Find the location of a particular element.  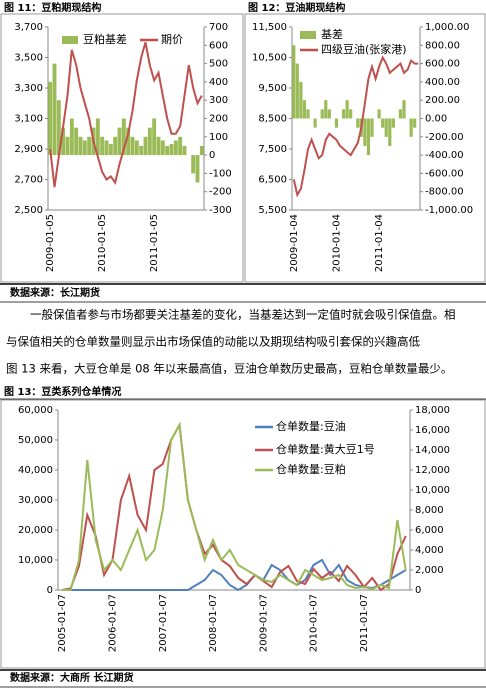

y-tick-label: 2,900 is located at coordinates (28, 149).